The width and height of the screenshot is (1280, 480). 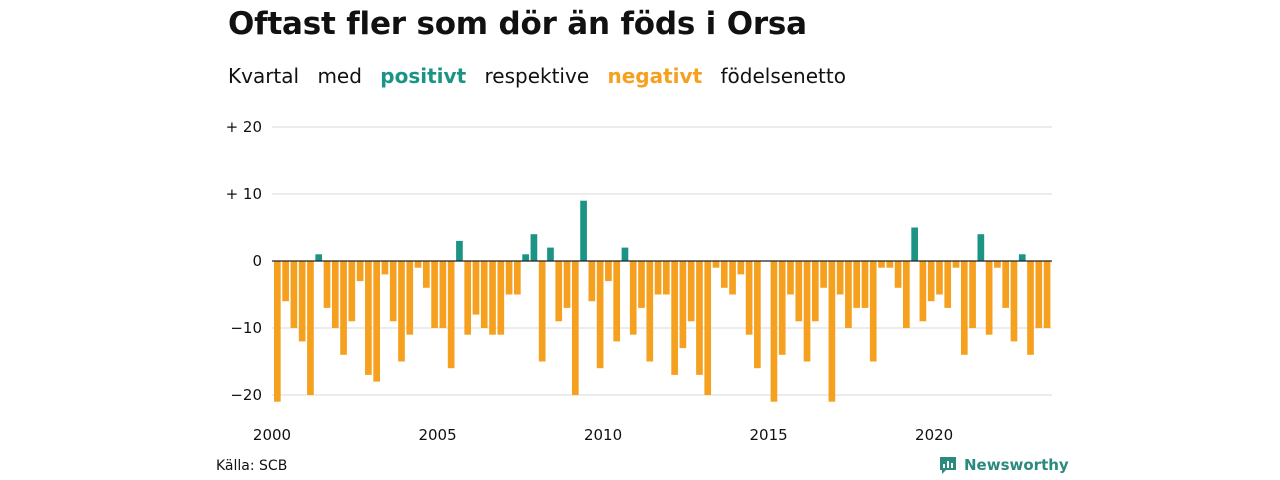 What do you see at coordinates (769, 435) in the screenshot?
I see `x-tick-label: 2015` at bounding box center [769, 435].